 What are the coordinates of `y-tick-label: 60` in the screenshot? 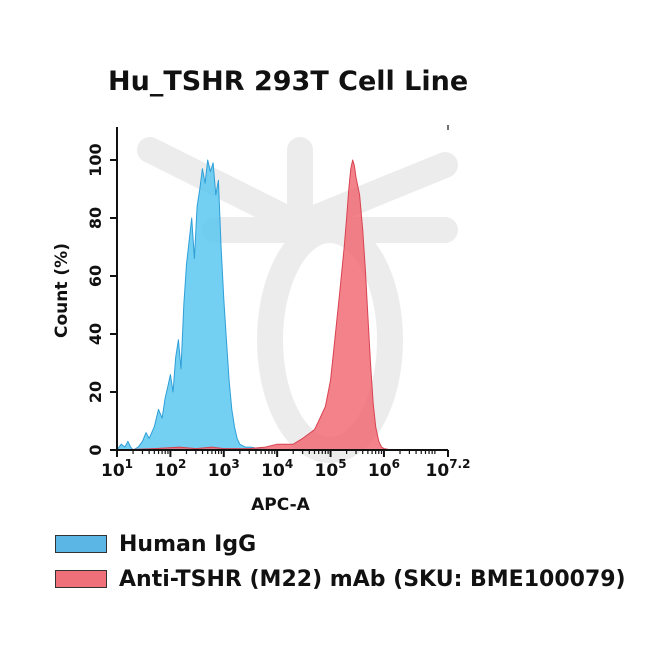 It's located at (95, 276).